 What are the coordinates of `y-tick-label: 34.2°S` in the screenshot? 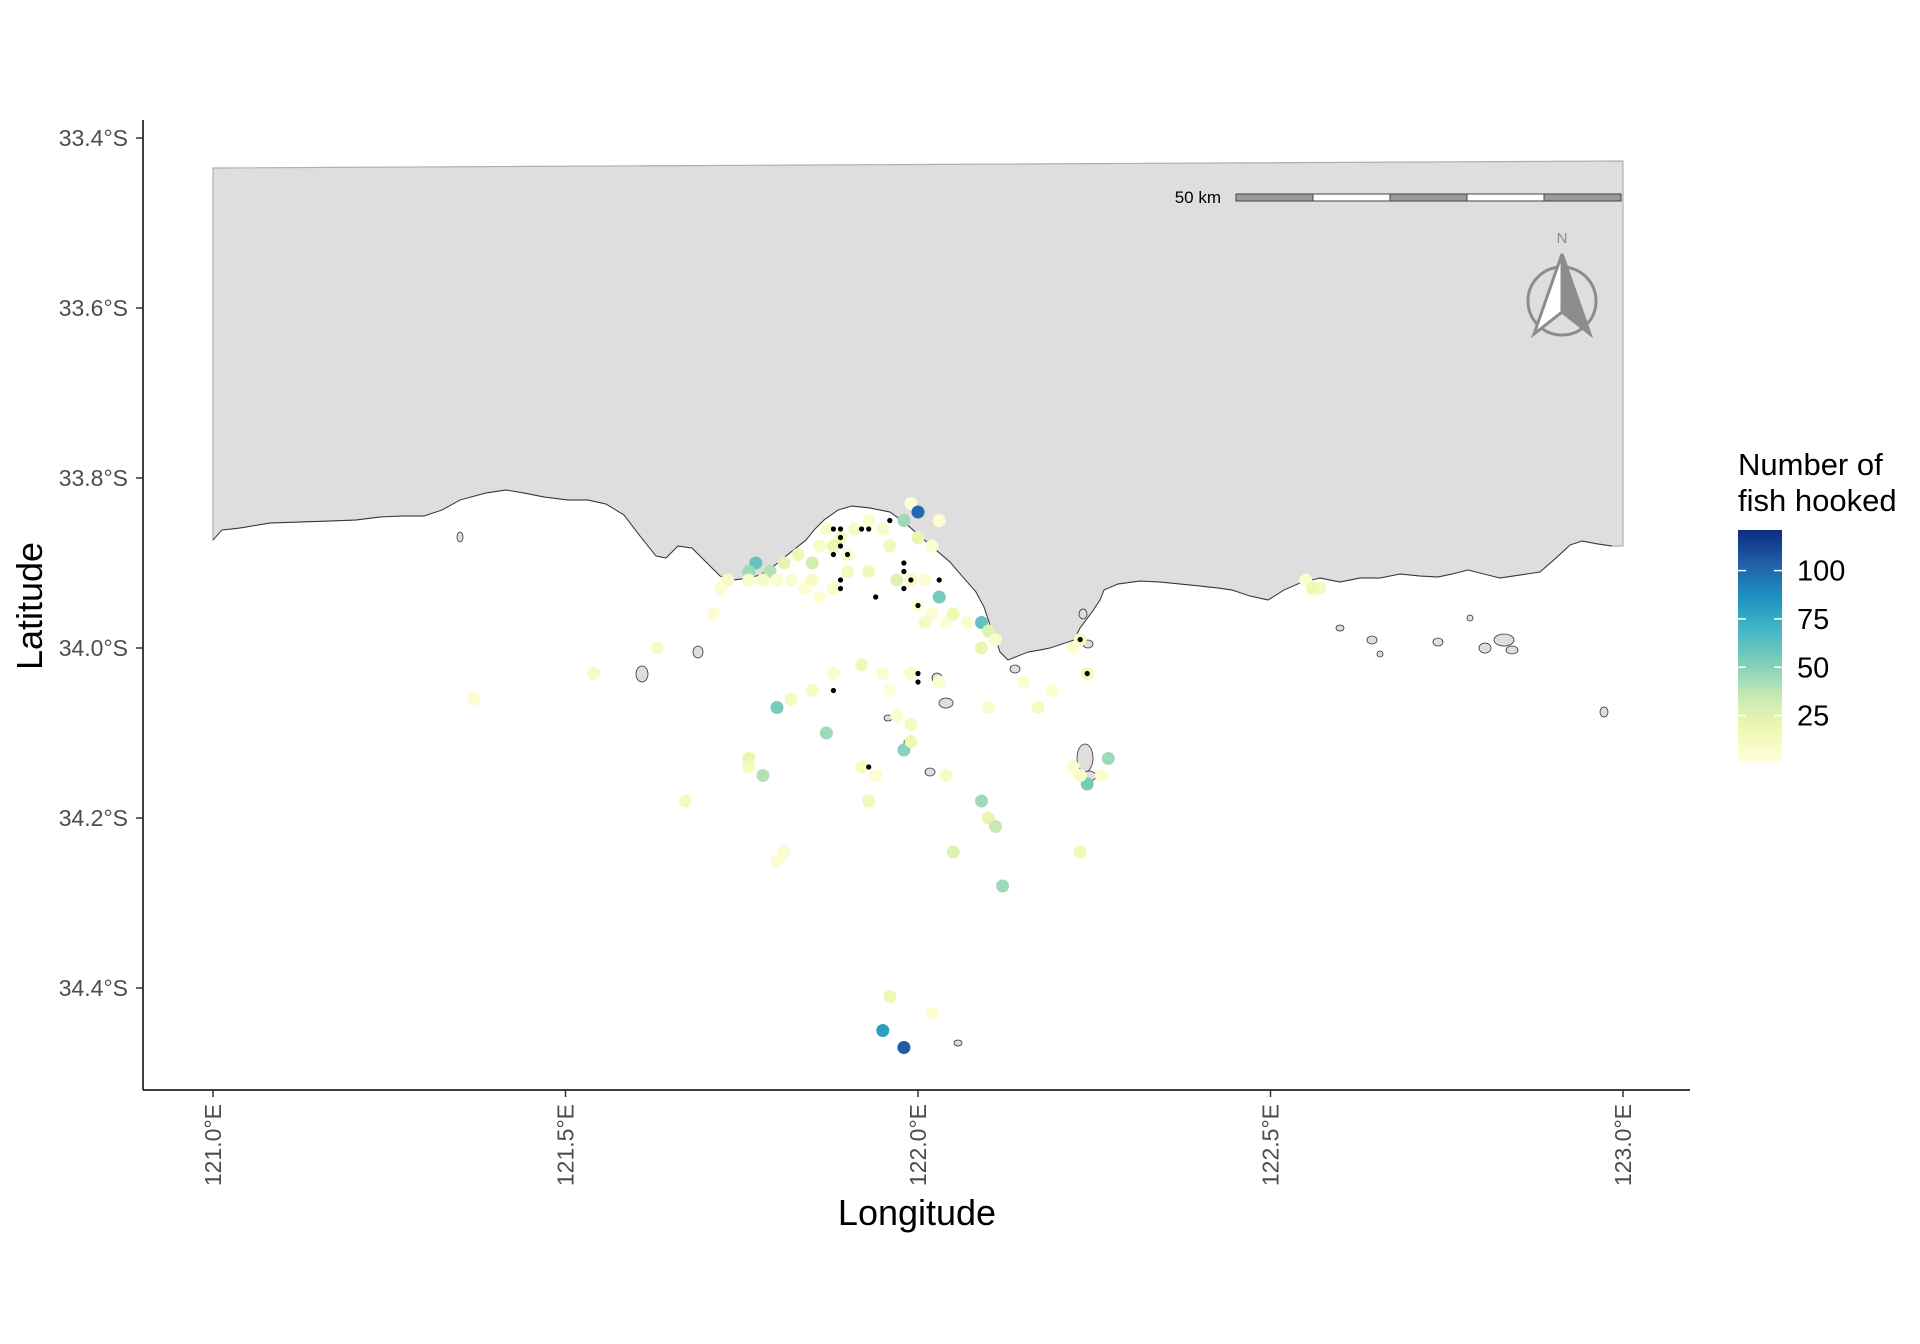 It's located at (93, 818).